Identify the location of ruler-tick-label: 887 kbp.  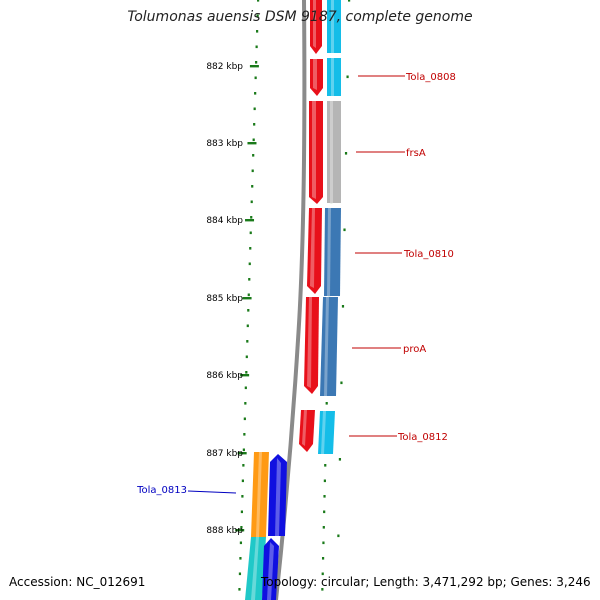
(224, 454).